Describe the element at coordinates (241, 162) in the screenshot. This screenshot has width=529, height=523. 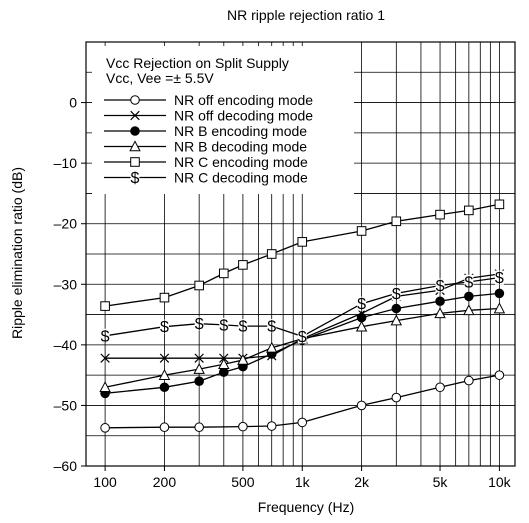
I see `legend-label: NR C encoding mode` at that location.